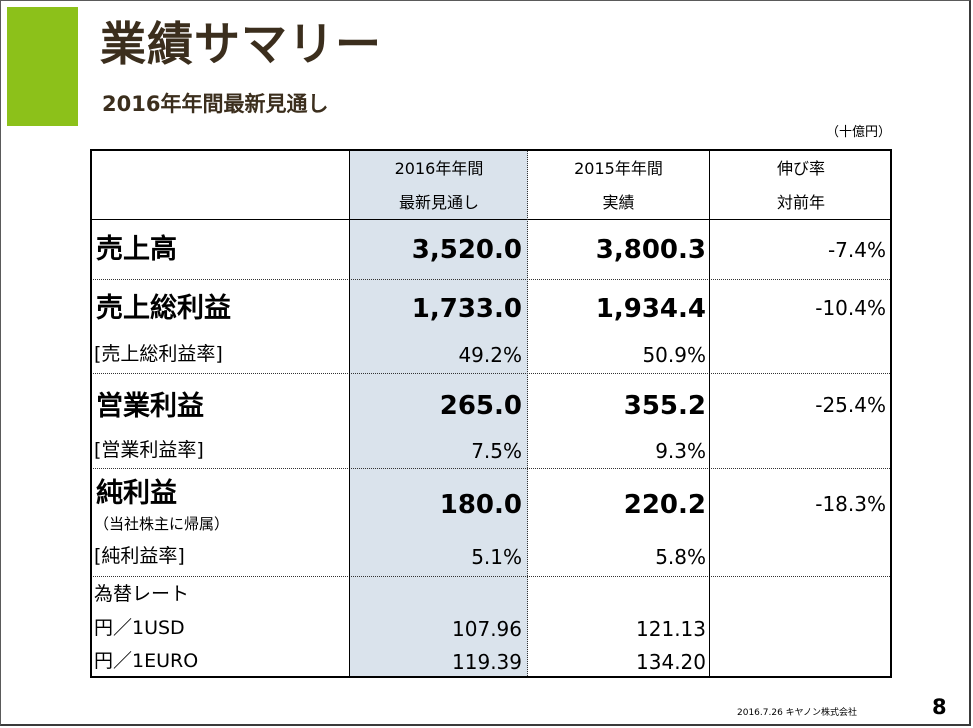 Image resolution: width=973 pixels, height=728 pixels. What do you see at coordinates (42, 66) in the screenshot?
I see `accent-bar` at bounding box center [42, 66].